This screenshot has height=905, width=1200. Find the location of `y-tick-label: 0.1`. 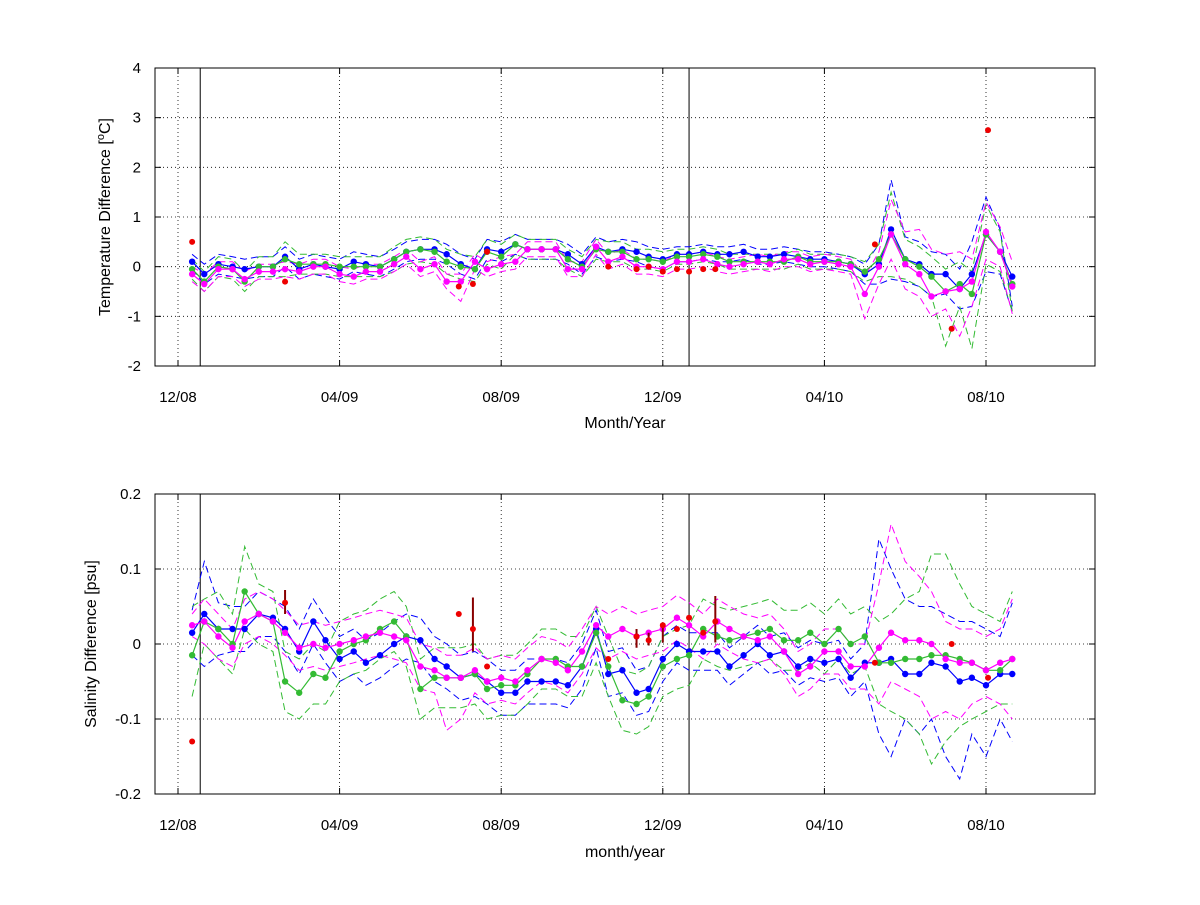

y-tick-label: 0.1 is located at coordinates (130, 569).